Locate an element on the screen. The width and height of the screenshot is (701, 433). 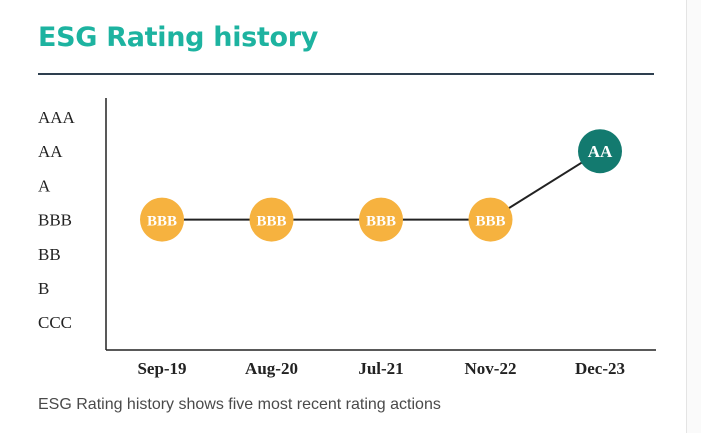
rating-point-aug-20: BBB is located at coordinates (271, 219).